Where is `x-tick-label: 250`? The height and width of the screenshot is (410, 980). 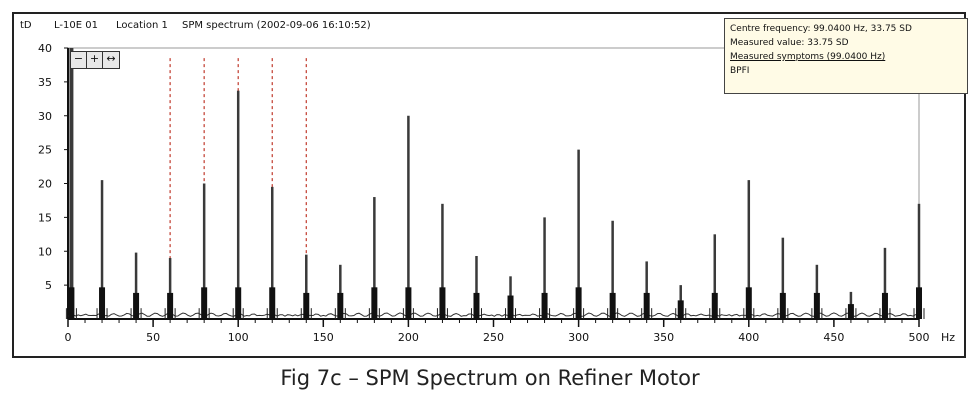
x-tick-label: 250 is located at coordinates (493, 337).